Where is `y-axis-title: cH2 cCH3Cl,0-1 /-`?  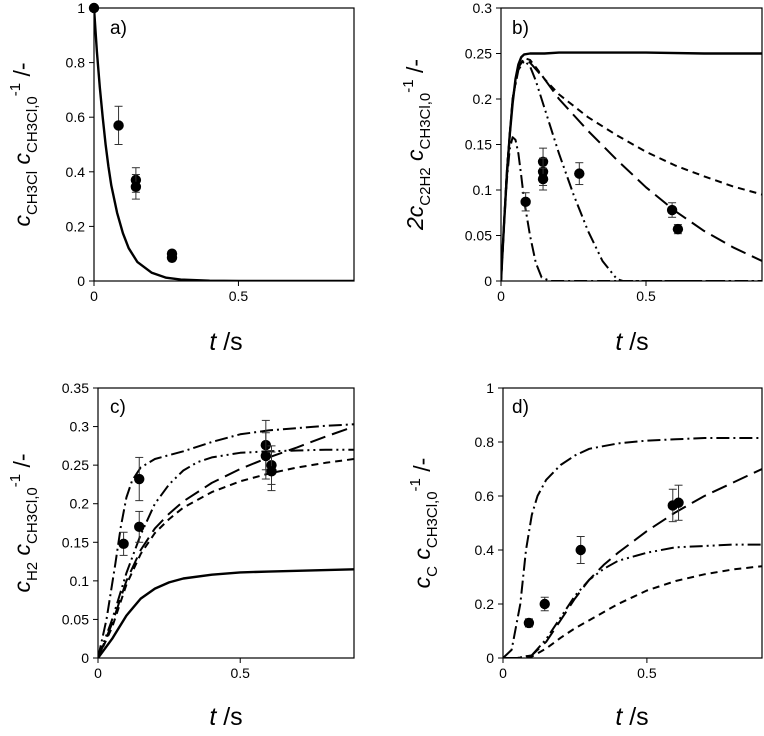 y-axis-title: cH2 cCH3Cl,0-1 /- is located at coordinates (24, 522).